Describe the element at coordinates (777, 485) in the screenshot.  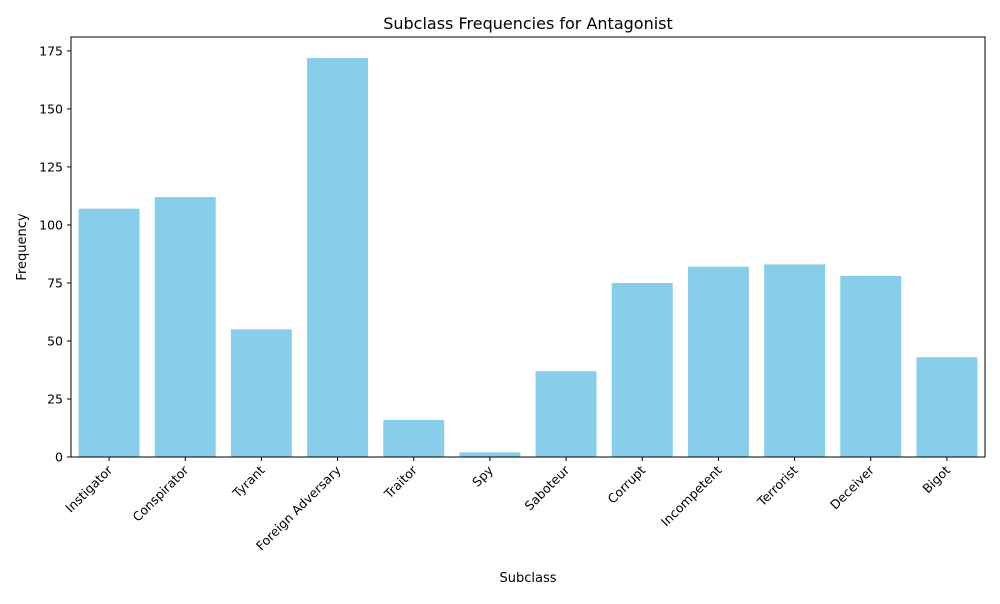
I see `x-tick-label: Terrorist` at that location.